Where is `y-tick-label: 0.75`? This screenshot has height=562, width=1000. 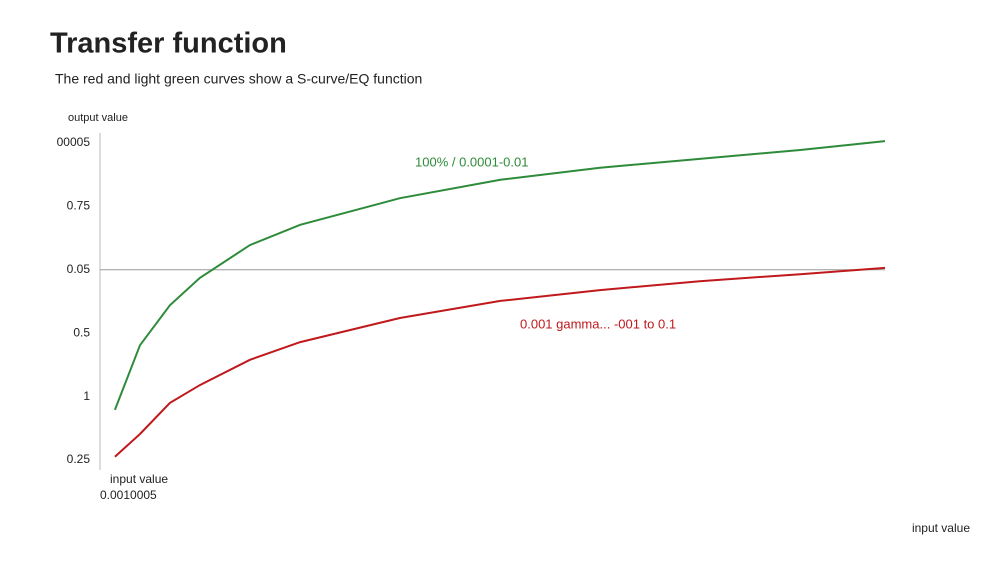
y-tick-label: 0.75 is located at coordinates (79, 206).